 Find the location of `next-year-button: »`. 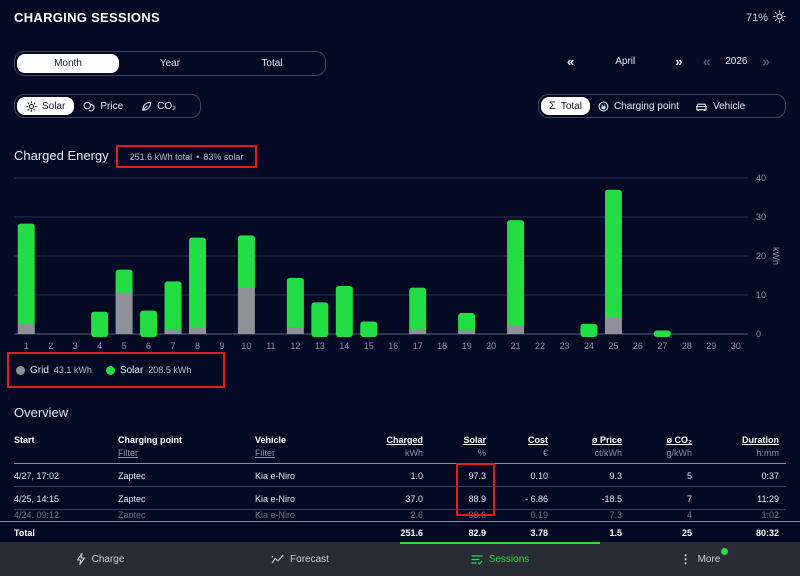

next-year-button: » is located at coordinates (766, 61).